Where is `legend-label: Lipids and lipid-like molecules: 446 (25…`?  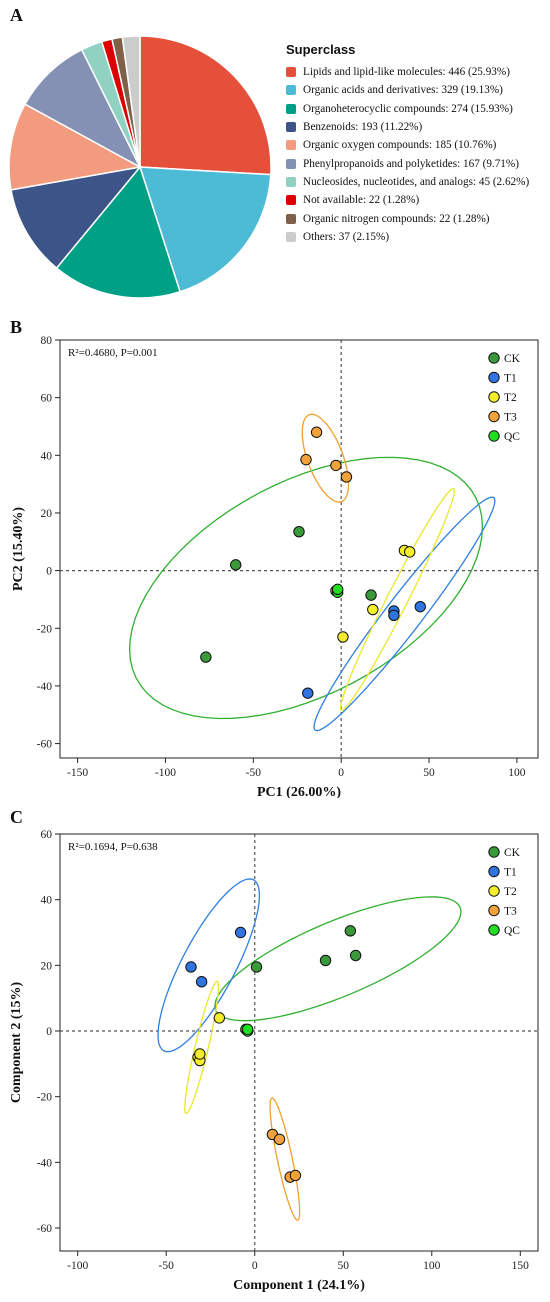
legend-label: Lipids and lipid-like molecules: 446 (25… is located at coordinates (406, 72).